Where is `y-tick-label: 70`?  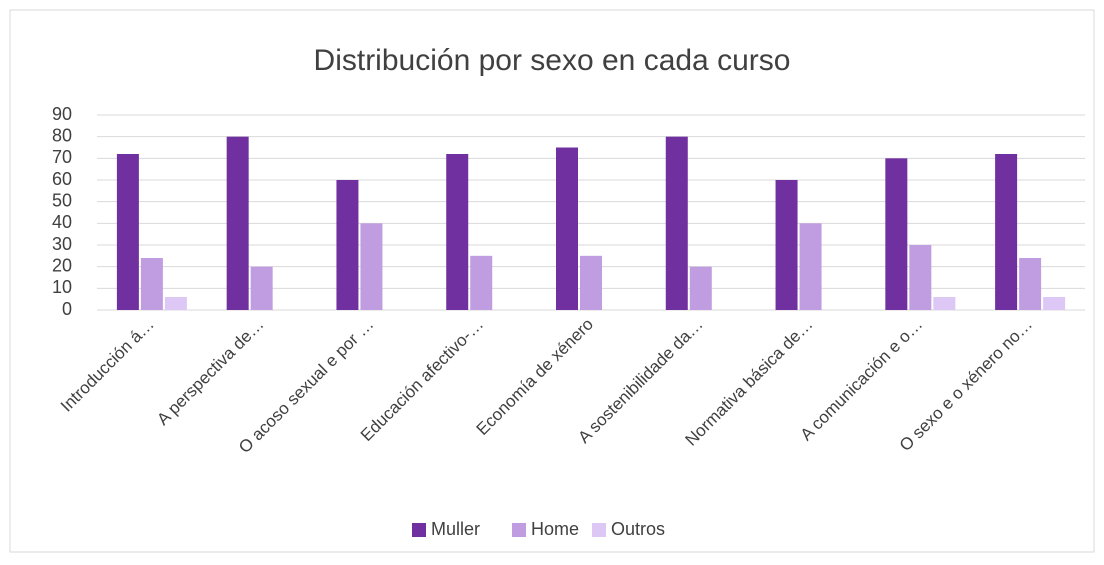
y-tick-label: 70 is located at coordinates (62, 157).